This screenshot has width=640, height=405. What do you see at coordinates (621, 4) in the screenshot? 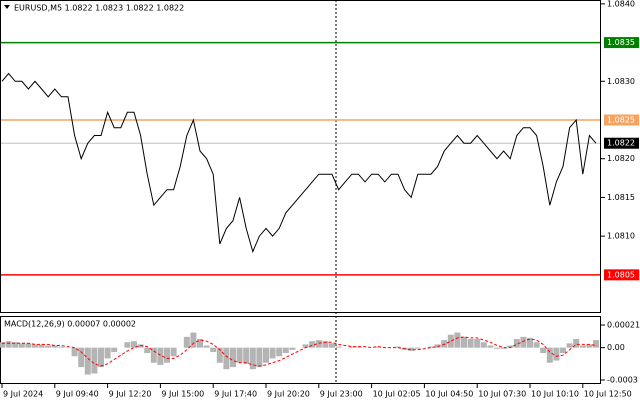
I see `y-tick-label: 1.0840` at bounding box center [621, 4].